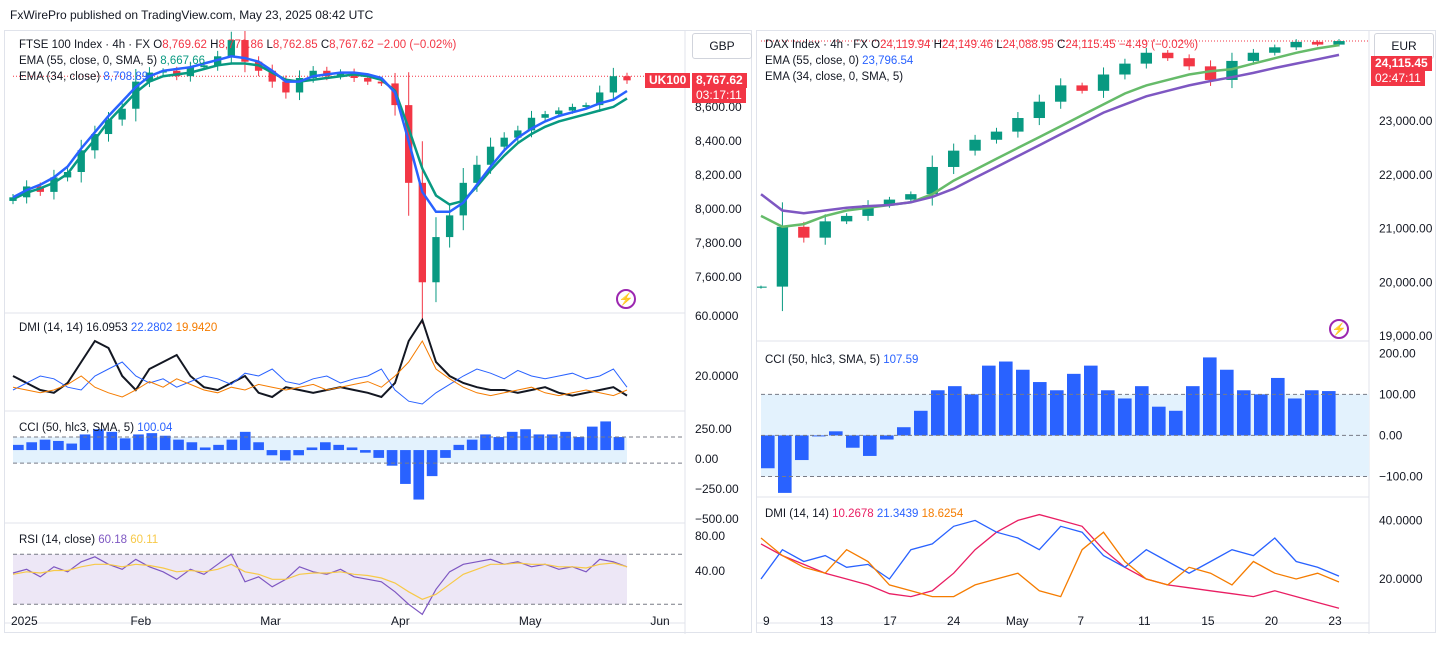 This screenshot has width=1436, height=647. I want to click on time-tick: 9, so click(766, 621).